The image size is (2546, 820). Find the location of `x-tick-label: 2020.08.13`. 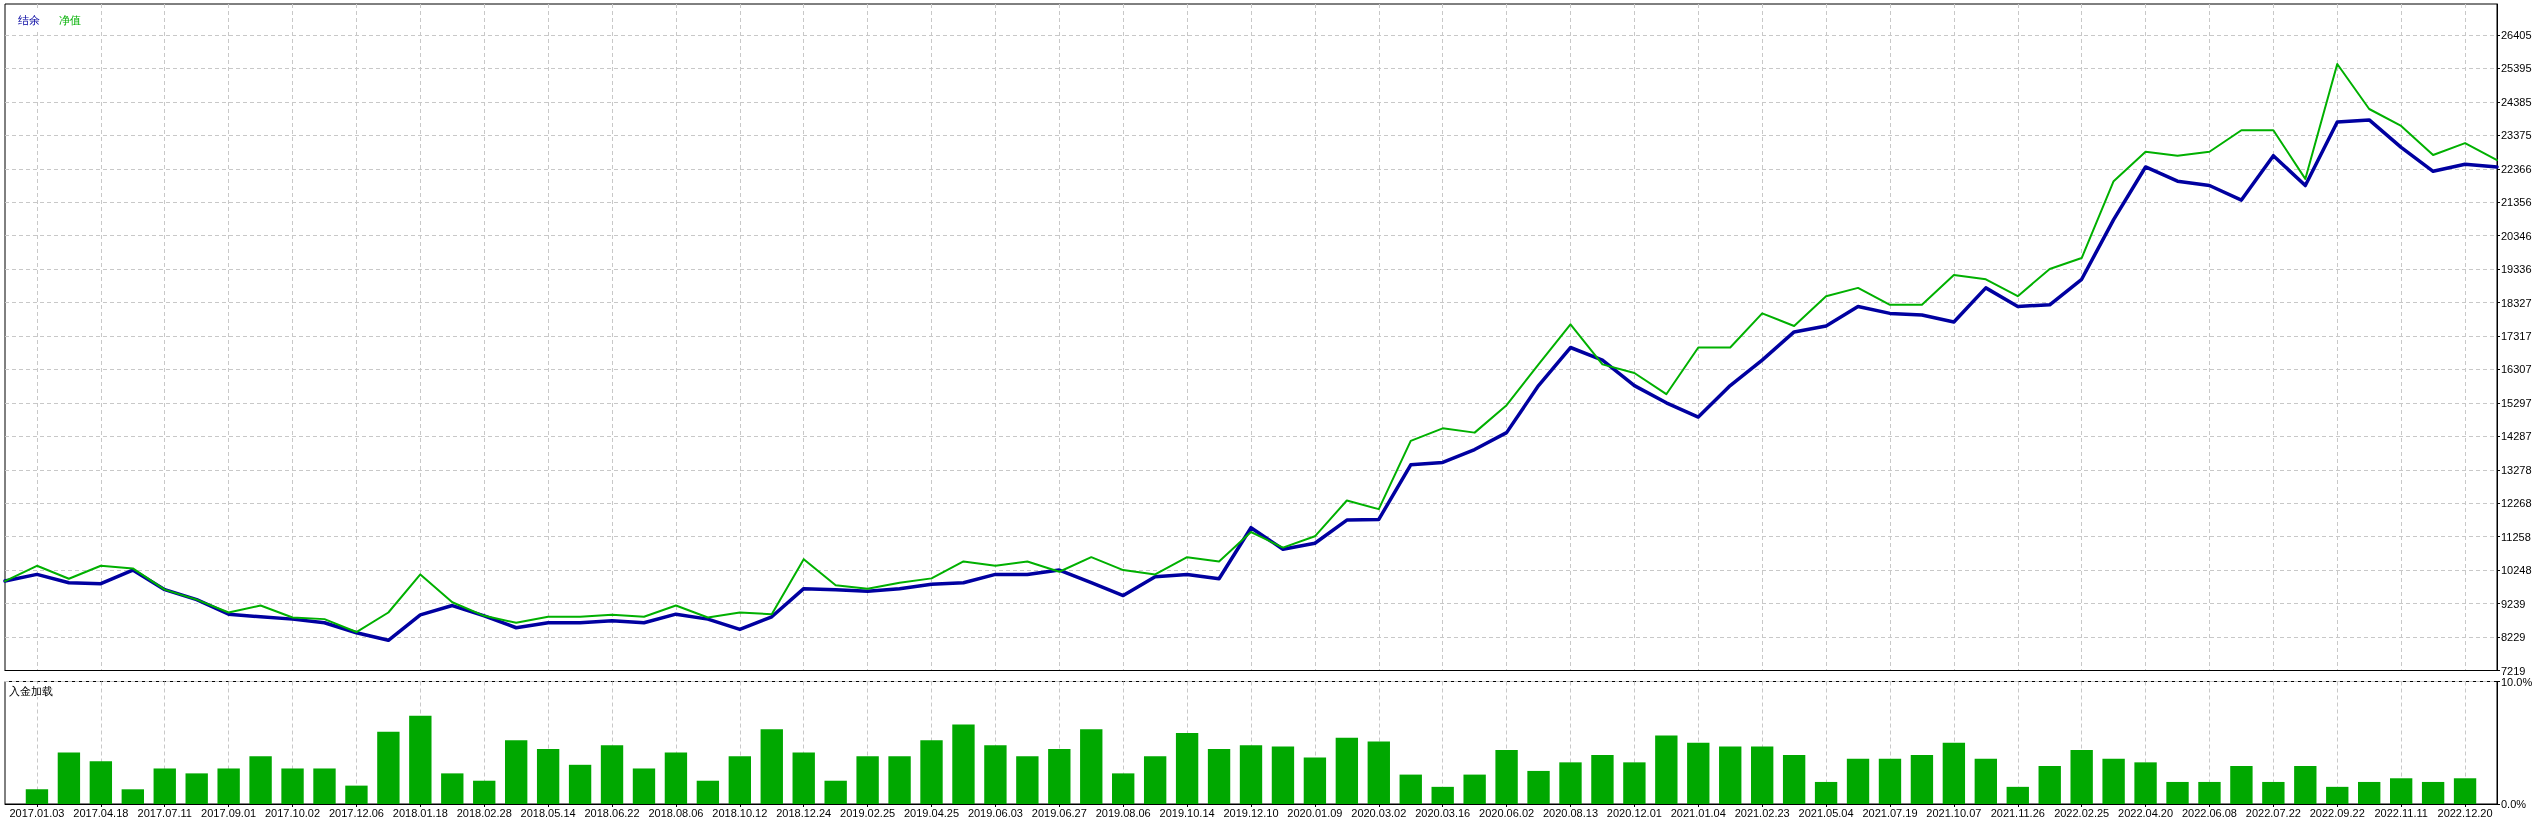

x-tick-label: 2020.08.13 is located at coordinates (1570, 812).